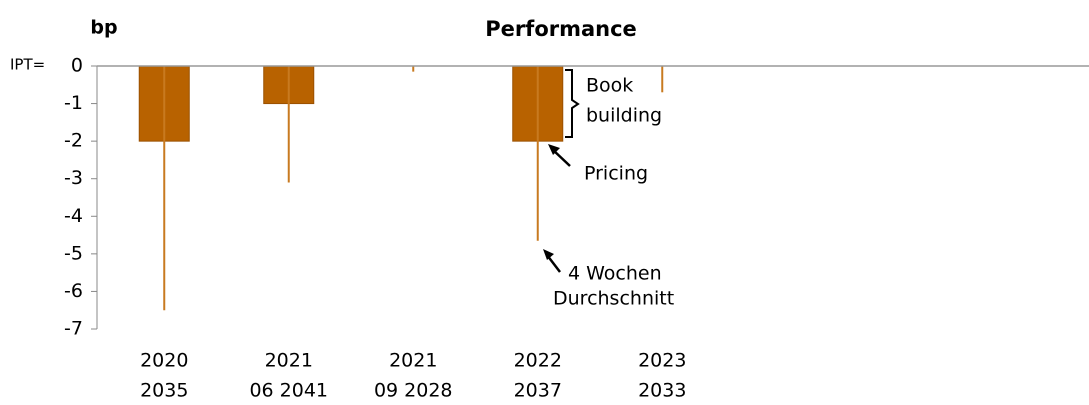 This screenshot has height=405, width=1089. What do you see at coordinates (77, 66) in the screenshot?
I see `y-tick-label: 0` at bounding box center [77, 66].